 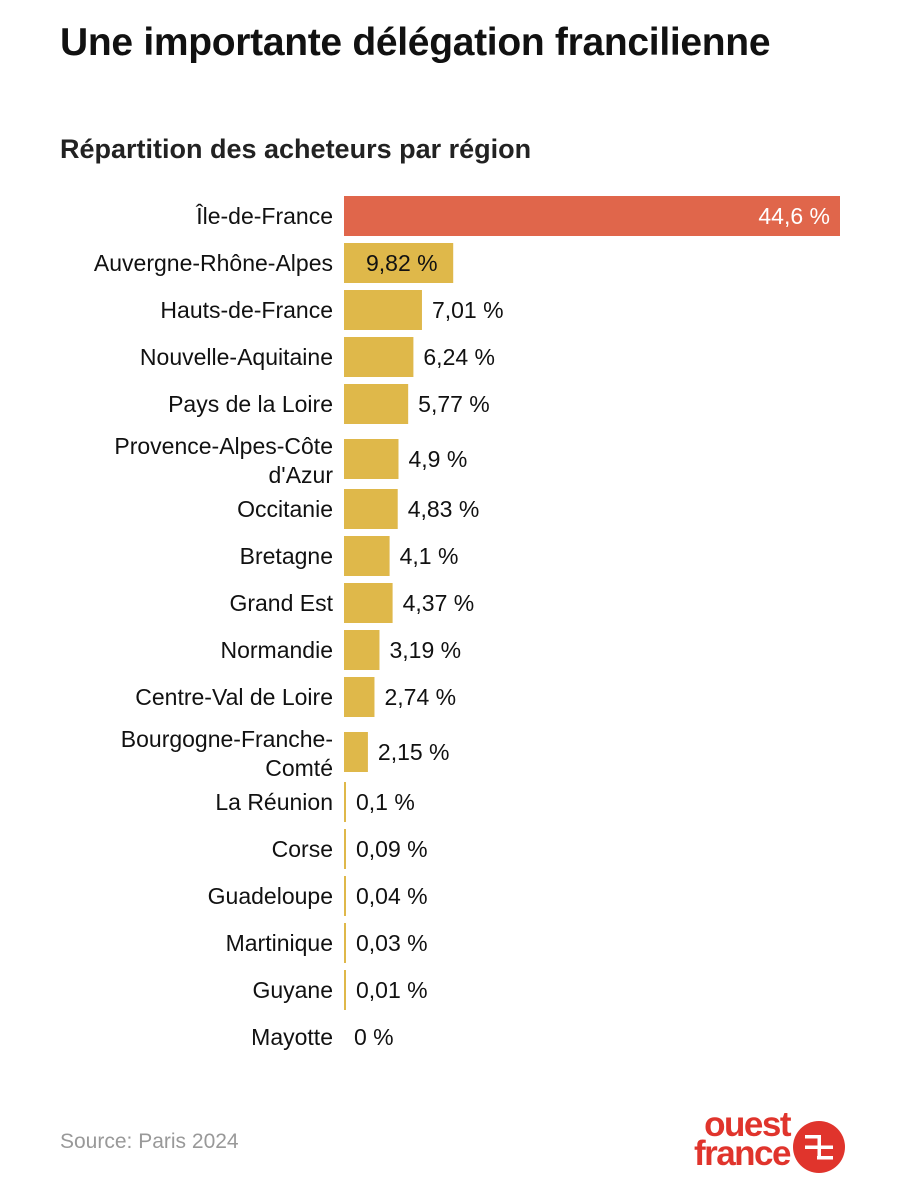 What do you see at coordinates (250, 404) in the screenshot?
I see `category-label: Pays de la Loire` at bounding box center [250, 404].